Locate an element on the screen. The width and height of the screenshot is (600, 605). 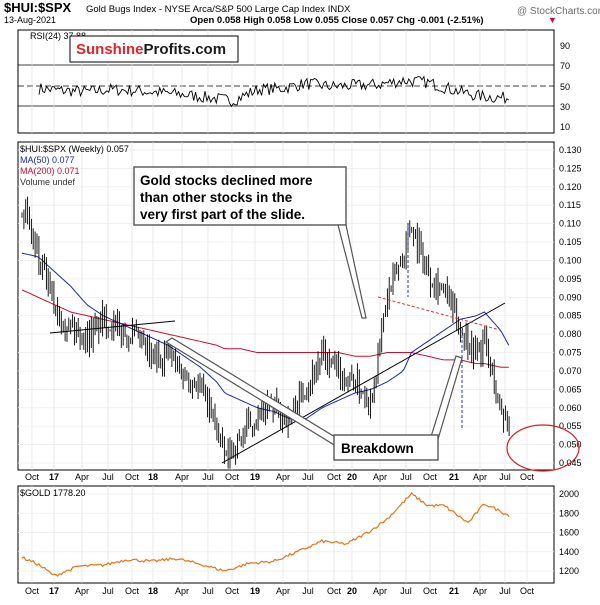
annotation-bottom: Breakdown is located at coordinates (377, 448).